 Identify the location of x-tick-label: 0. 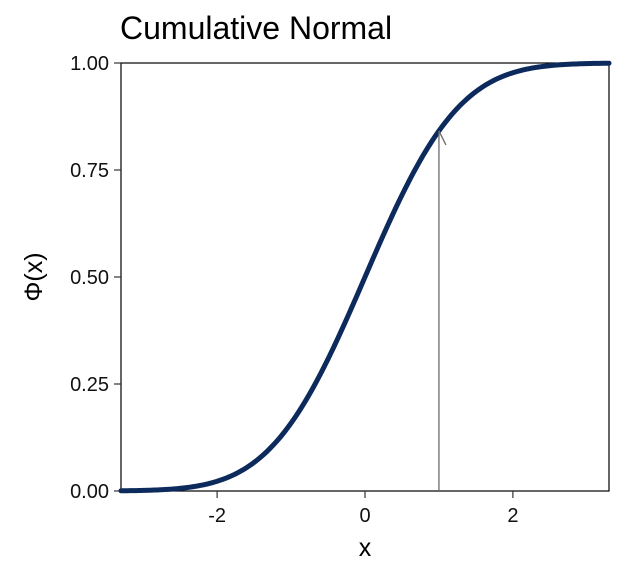
(364, 516).